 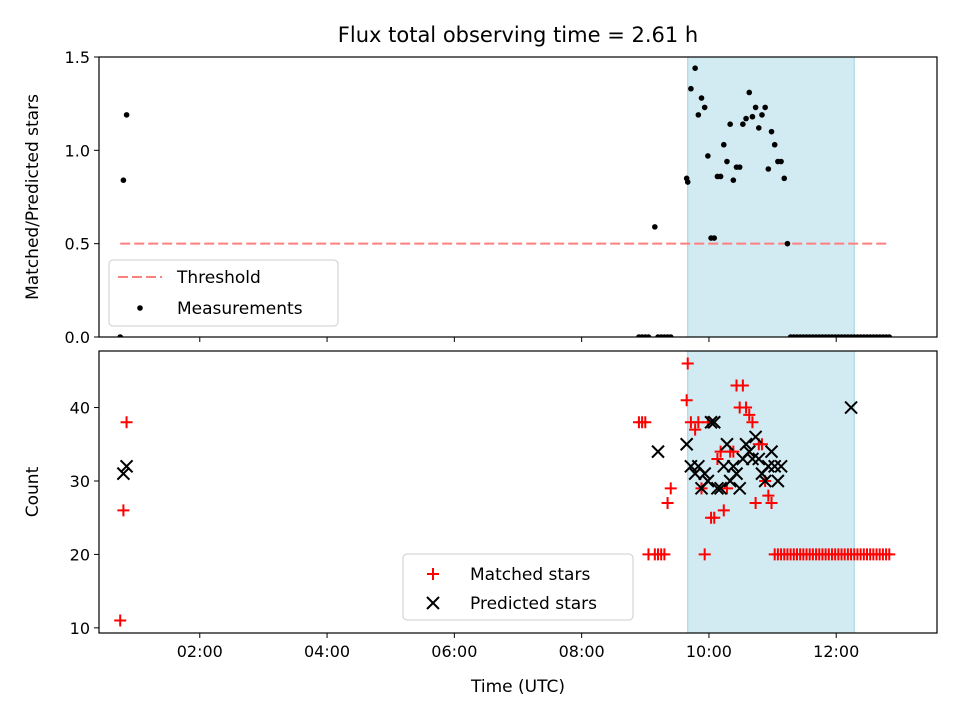 What do you see at coordinates (77, 337) in the screenshot?
I see `y-tick-label: 0.0` at bounding box center [77, 337].